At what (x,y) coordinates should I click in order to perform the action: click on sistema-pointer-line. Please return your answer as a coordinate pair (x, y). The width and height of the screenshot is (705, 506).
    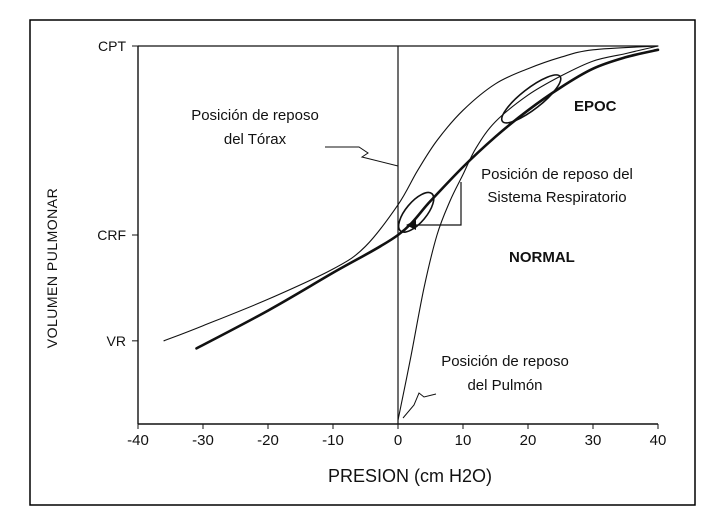
    Looking at the image, I should click on (435, 204).